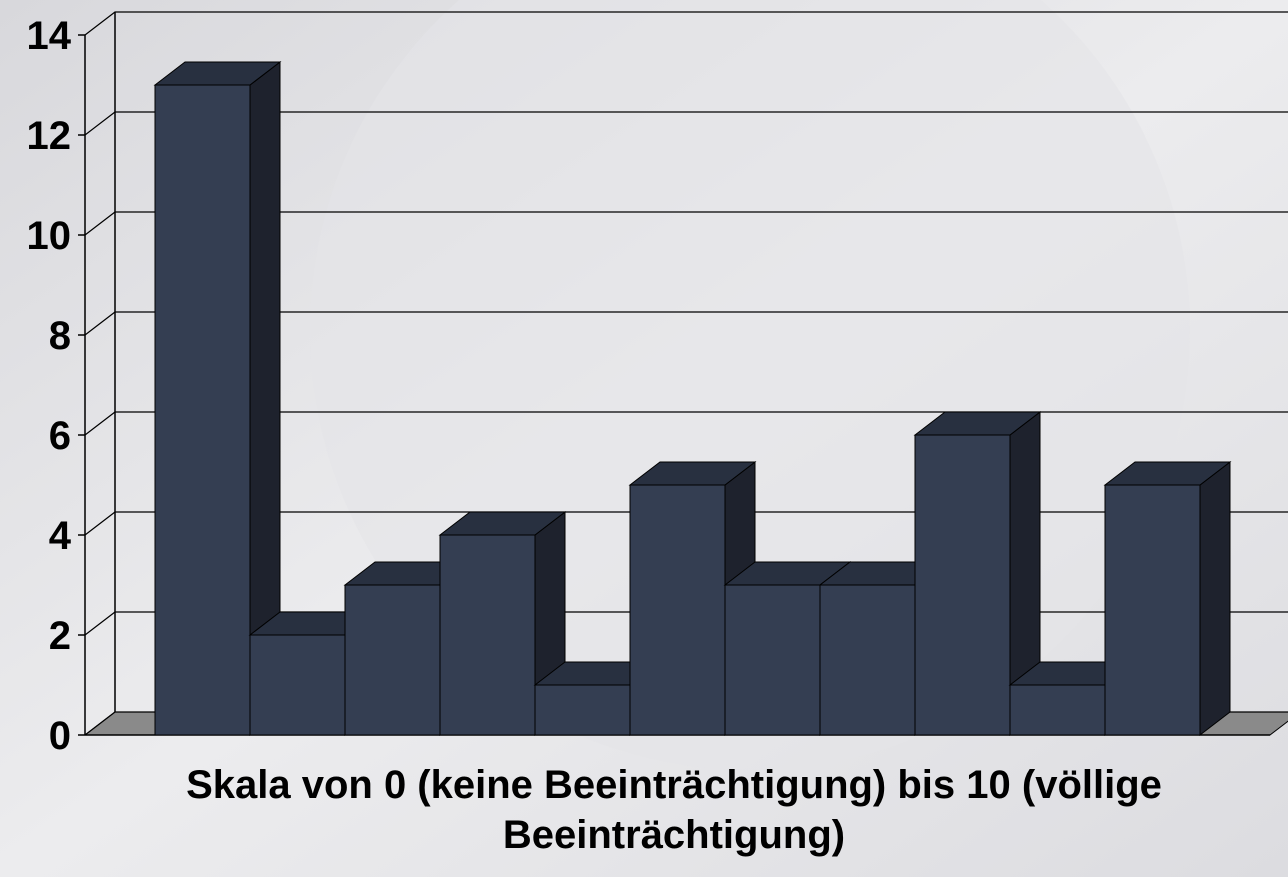  What do you see at coordinates (49, 36) in the screenshot?
I see `y-tick-label: 14` at bounding box center [49, 36].